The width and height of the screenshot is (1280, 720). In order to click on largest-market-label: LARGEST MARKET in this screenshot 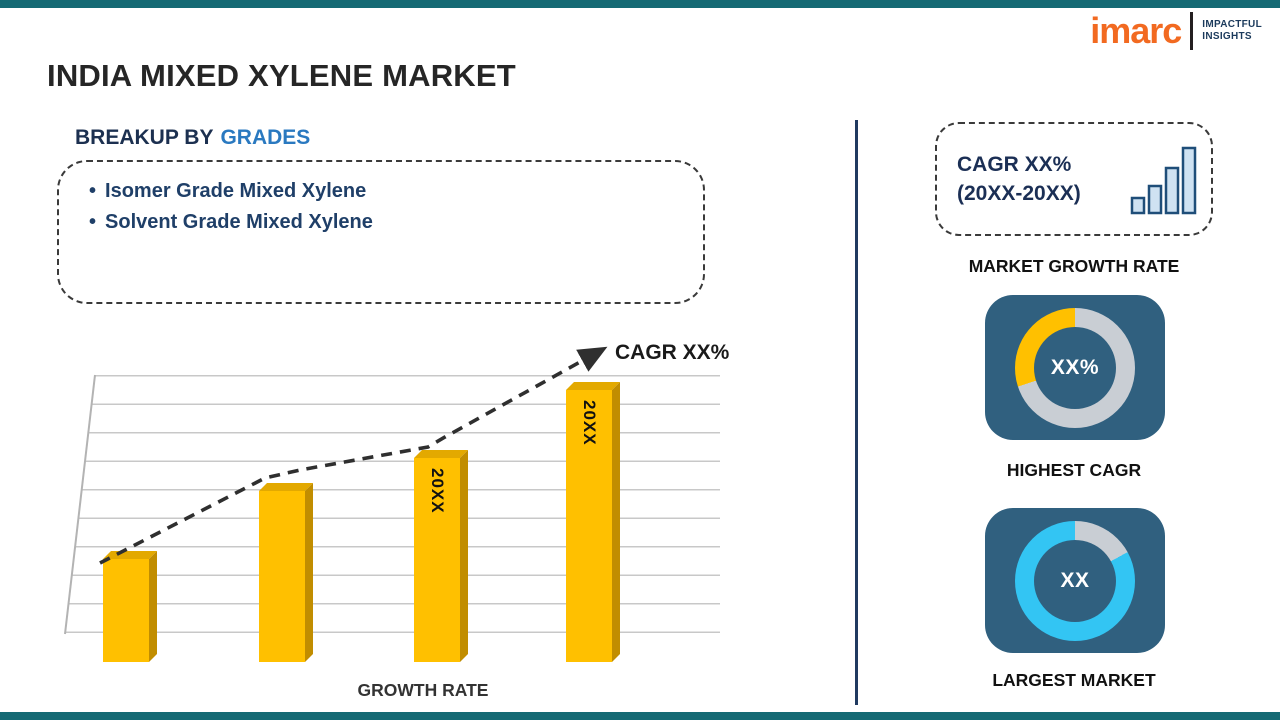, I will do `click(1074, 680)`.